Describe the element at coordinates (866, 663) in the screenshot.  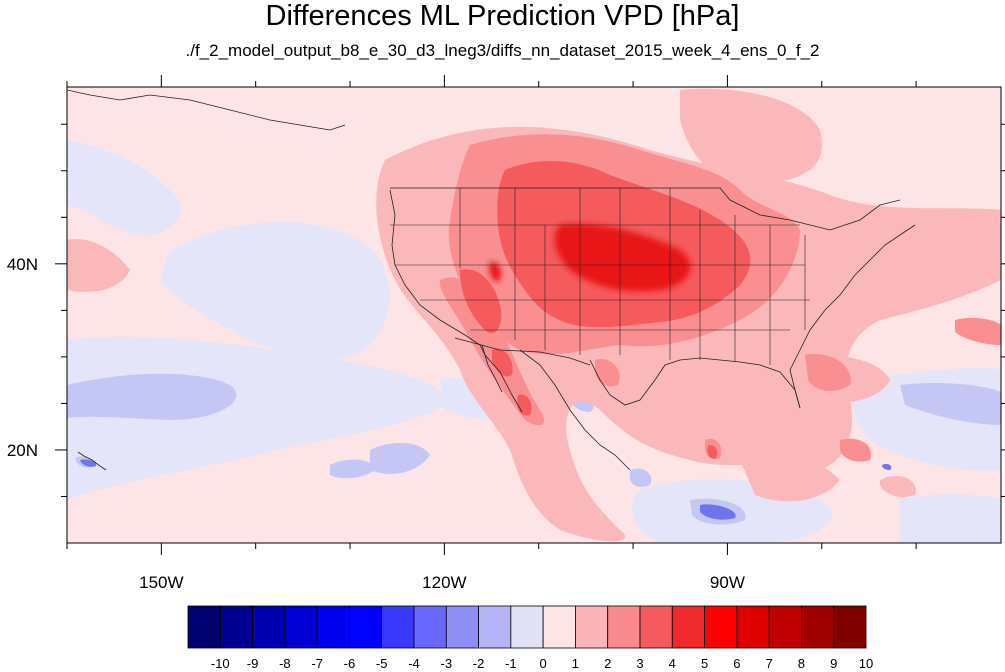
I see `colorbar-label: 10` at that location.